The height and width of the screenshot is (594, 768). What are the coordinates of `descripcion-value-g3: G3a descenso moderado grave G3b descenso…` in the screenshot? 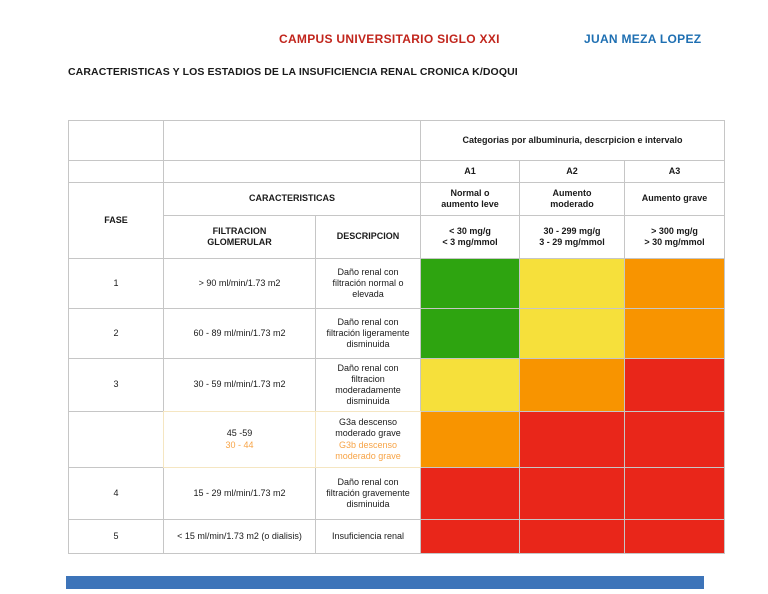 It's located at (368, 440).